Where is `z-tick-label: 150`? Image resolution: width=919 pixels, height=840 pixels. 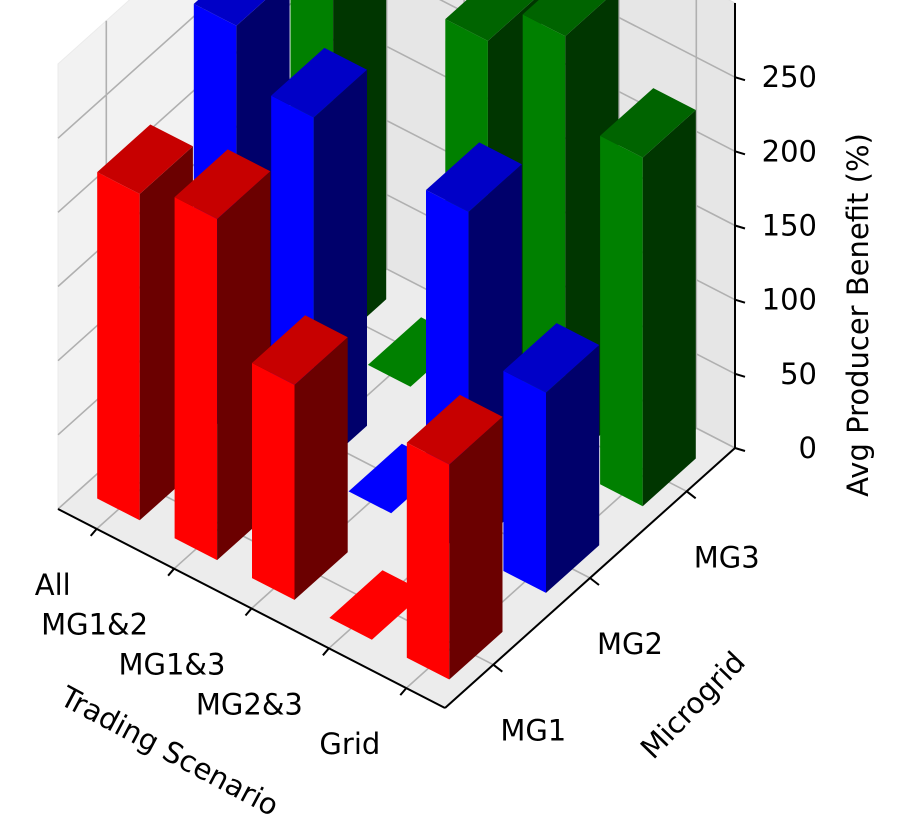 z-tick-label: 150 is located at coordinates (789, 226).